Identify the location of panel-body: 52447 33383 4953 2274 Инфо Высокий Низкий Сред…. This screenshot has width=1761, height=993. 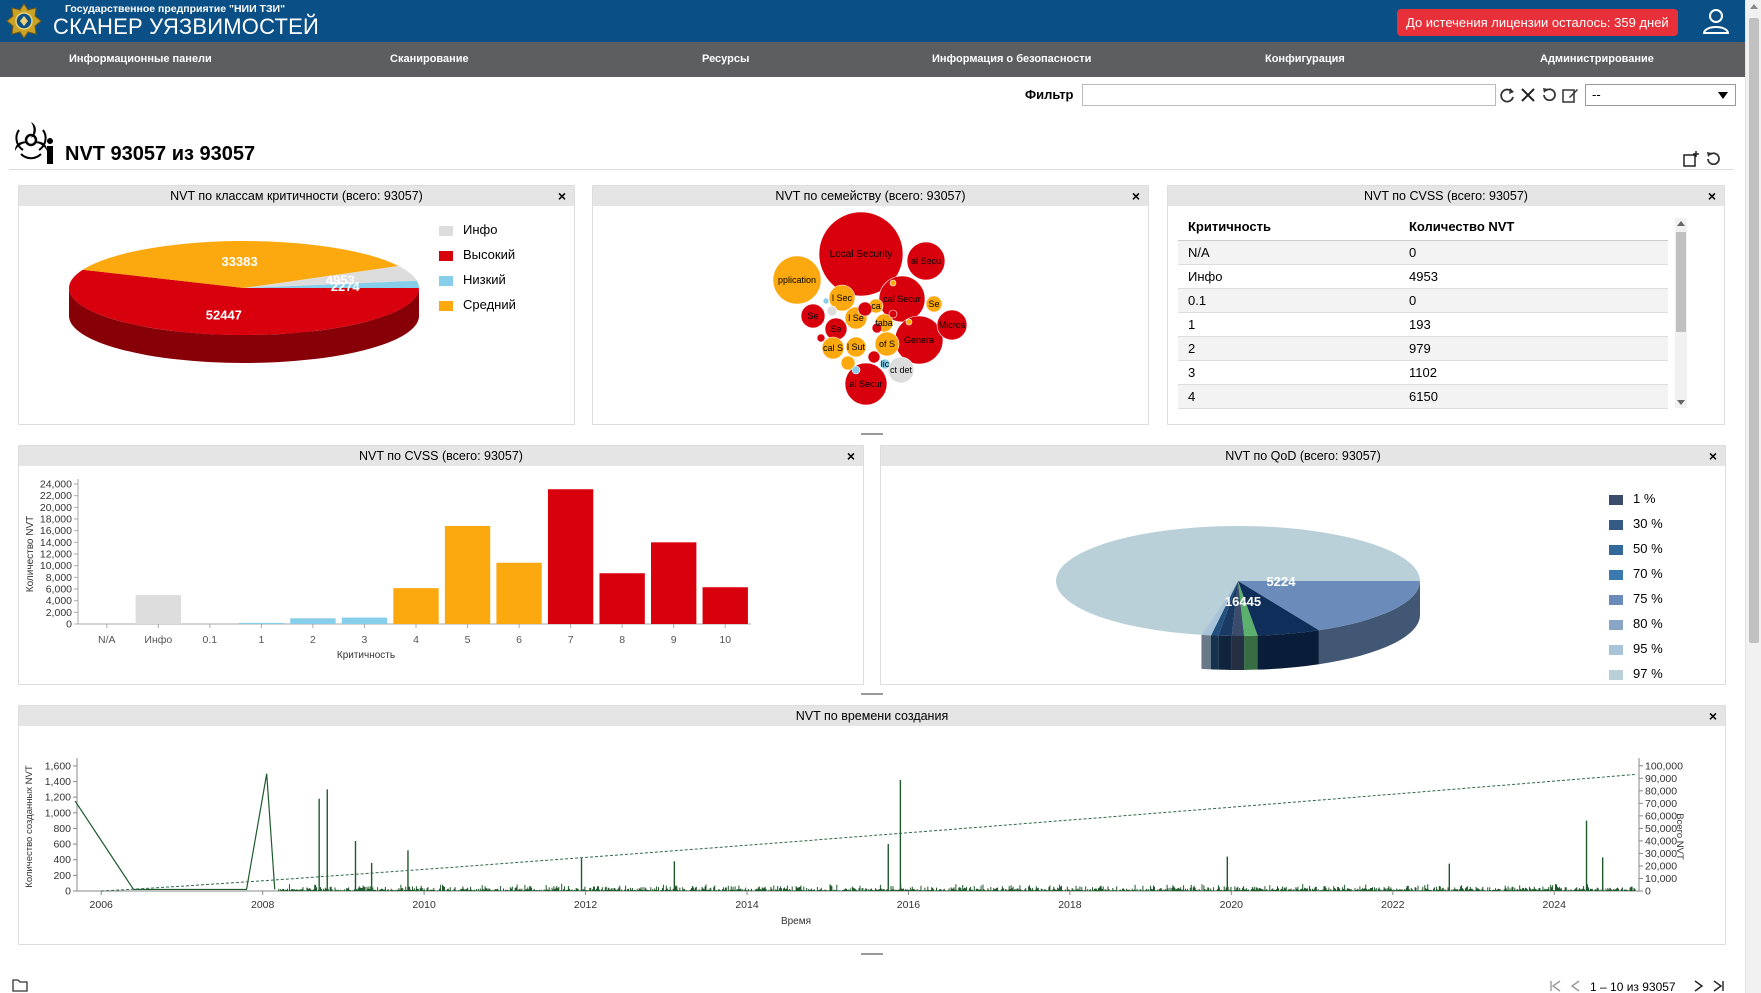
(296, 315).